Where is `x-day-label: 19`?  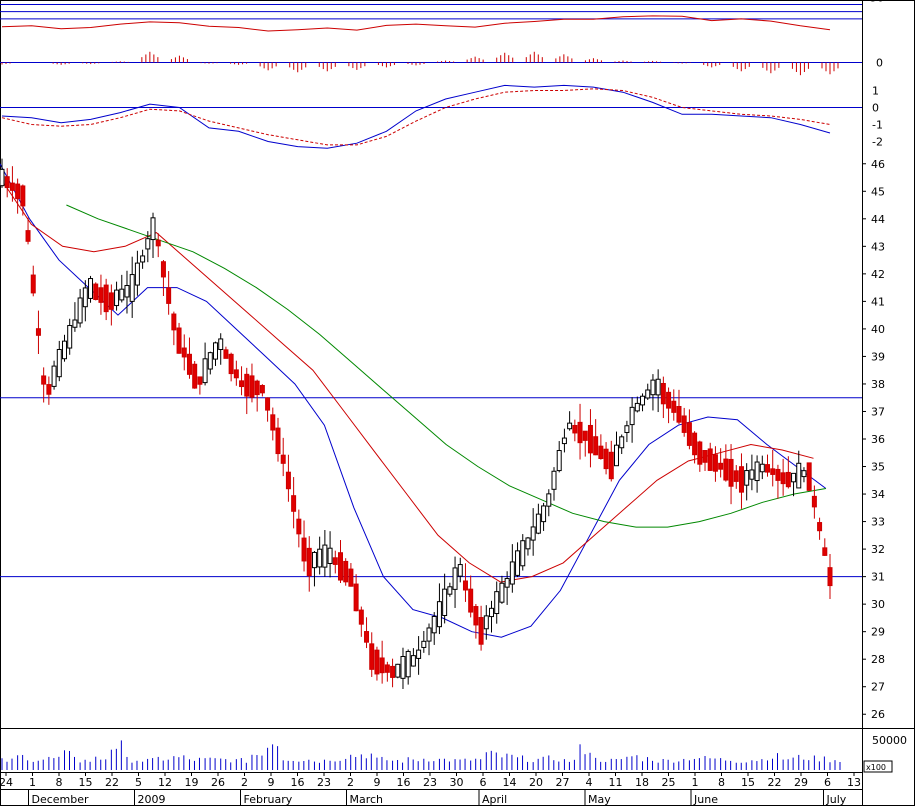 x-day-label: 19 is located at coordinates (192, 782).